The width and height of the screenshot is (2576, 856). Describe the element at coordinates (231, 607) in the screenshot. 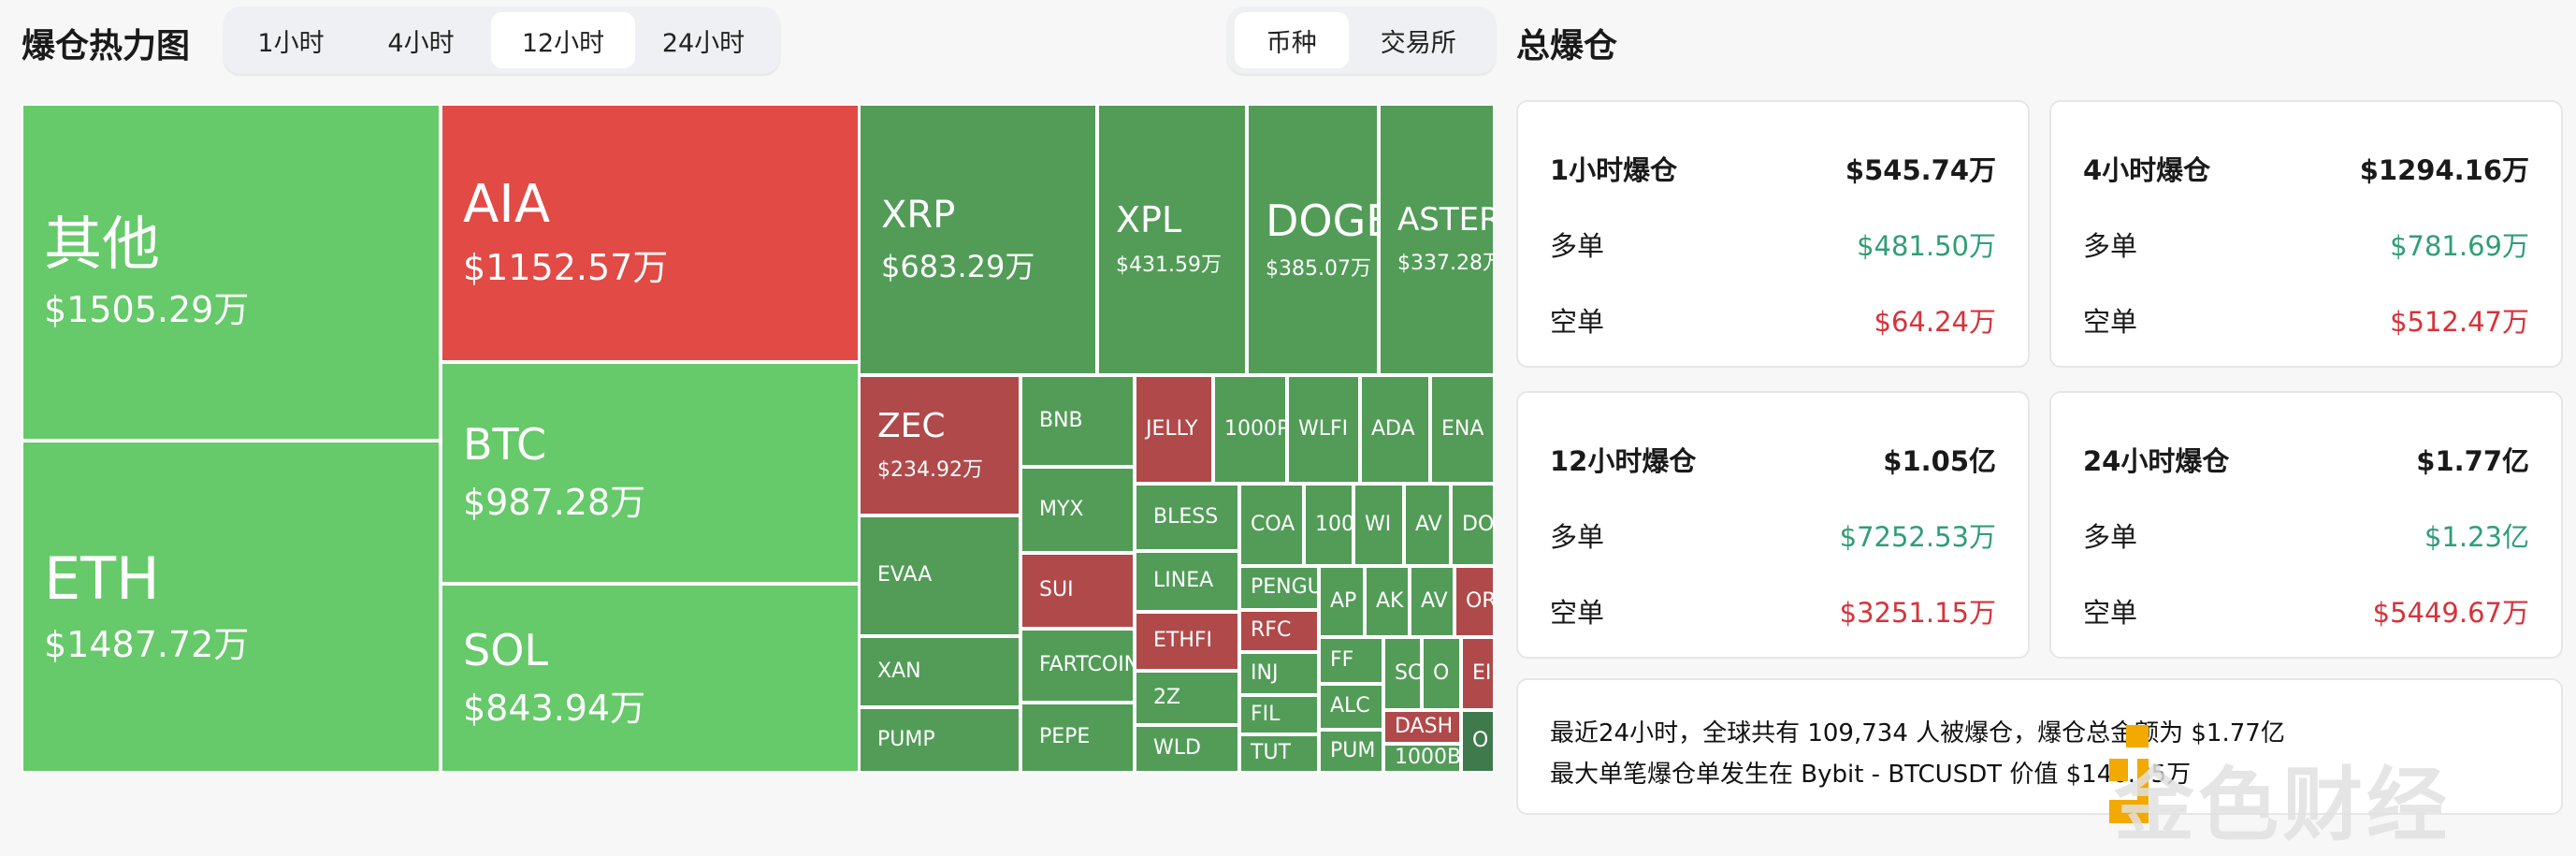

I see `treemap-tile-eth: ETH $1487.72万` at that location.